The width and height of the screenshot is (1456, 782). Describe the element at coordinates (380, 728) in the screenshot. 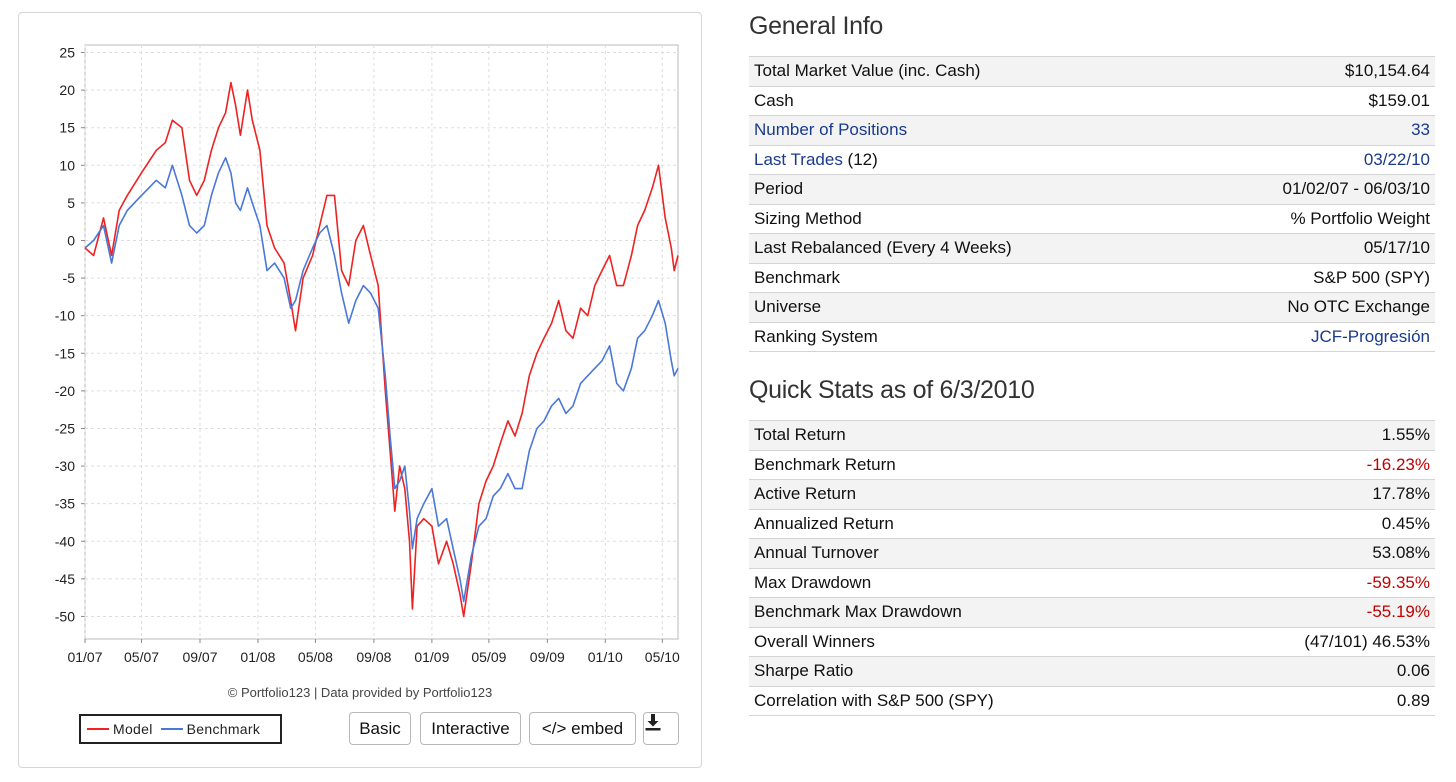

I see `basic-chart-button: Basic` at that location.